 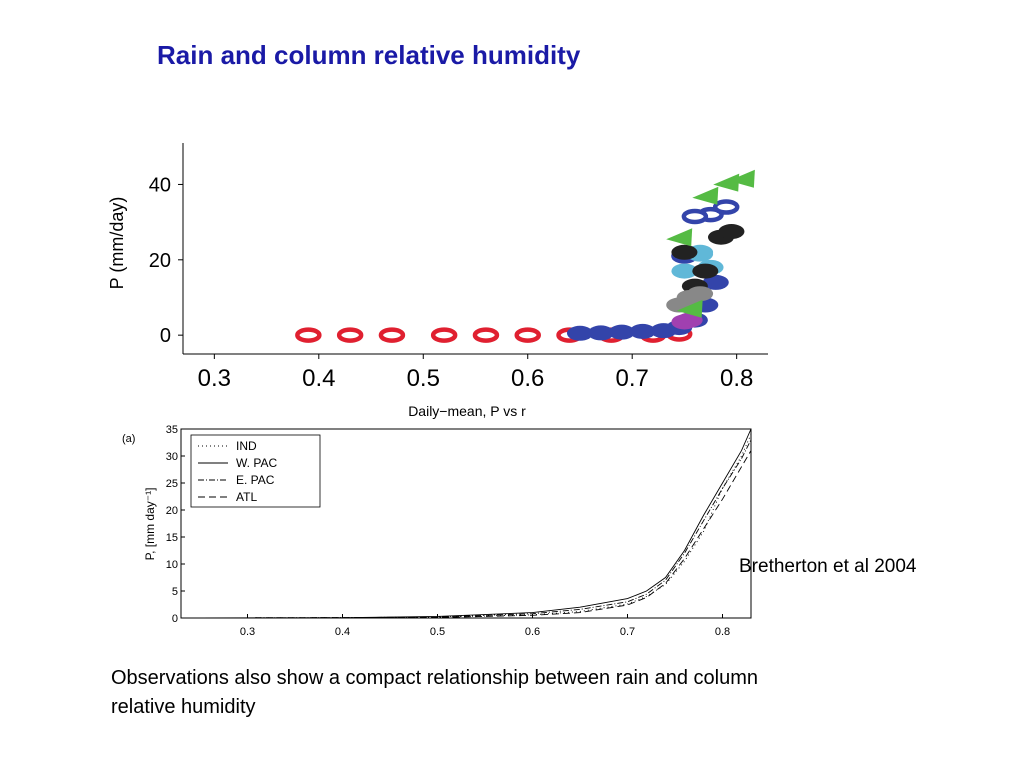 I want to click on scatter-marks, so click(x=525, y=256).